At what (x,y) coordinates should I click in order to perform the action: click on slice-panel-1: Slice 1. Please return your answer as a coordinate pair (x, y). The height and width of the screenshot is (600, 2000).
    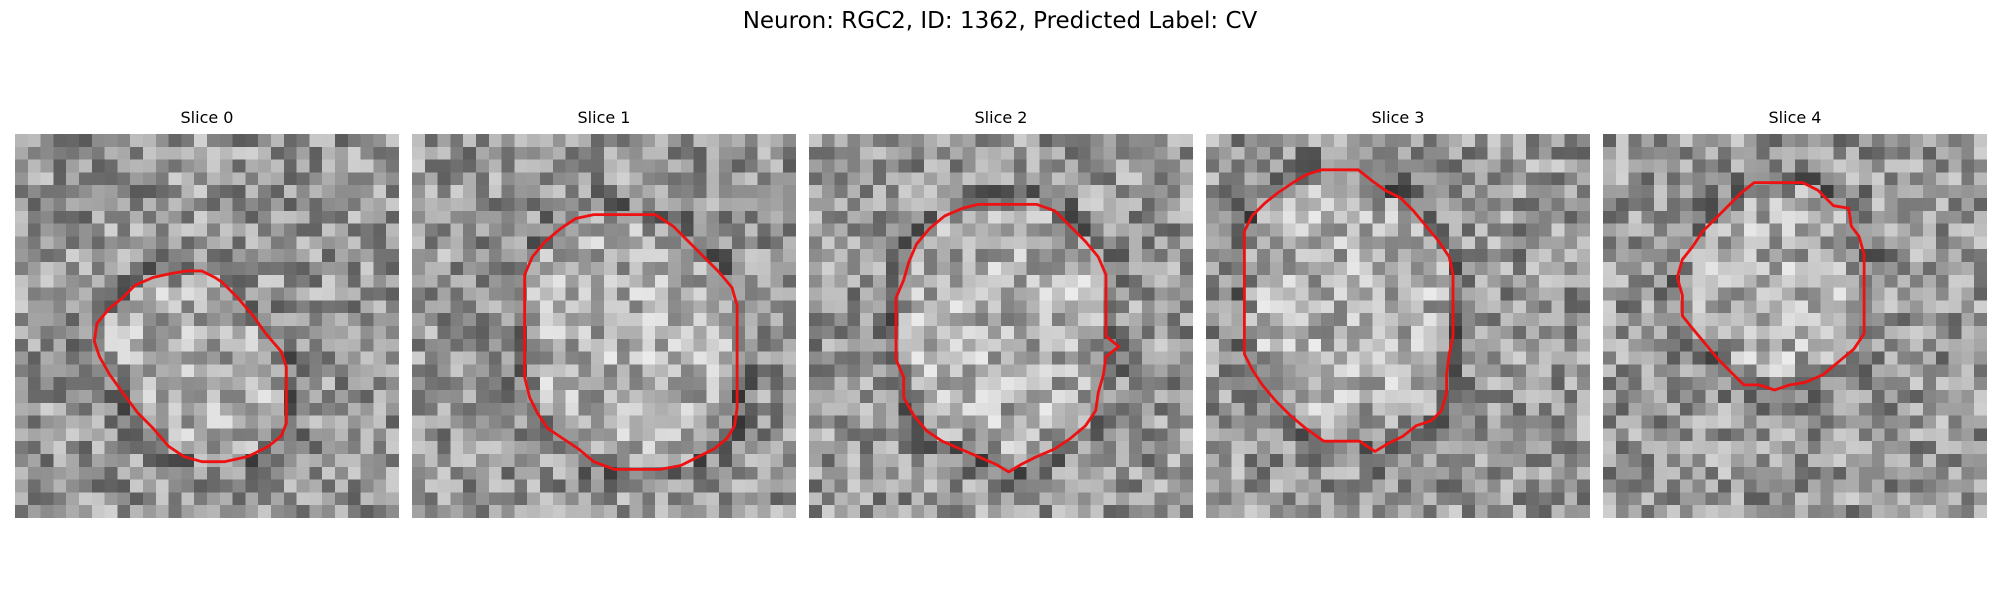
    Looking at the image, I should click on (604, 313).